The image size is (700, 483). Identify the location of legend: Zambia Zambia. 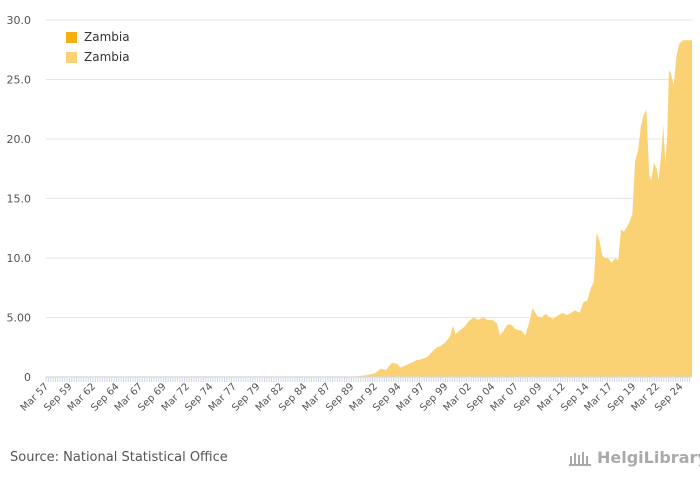
(98, 47).